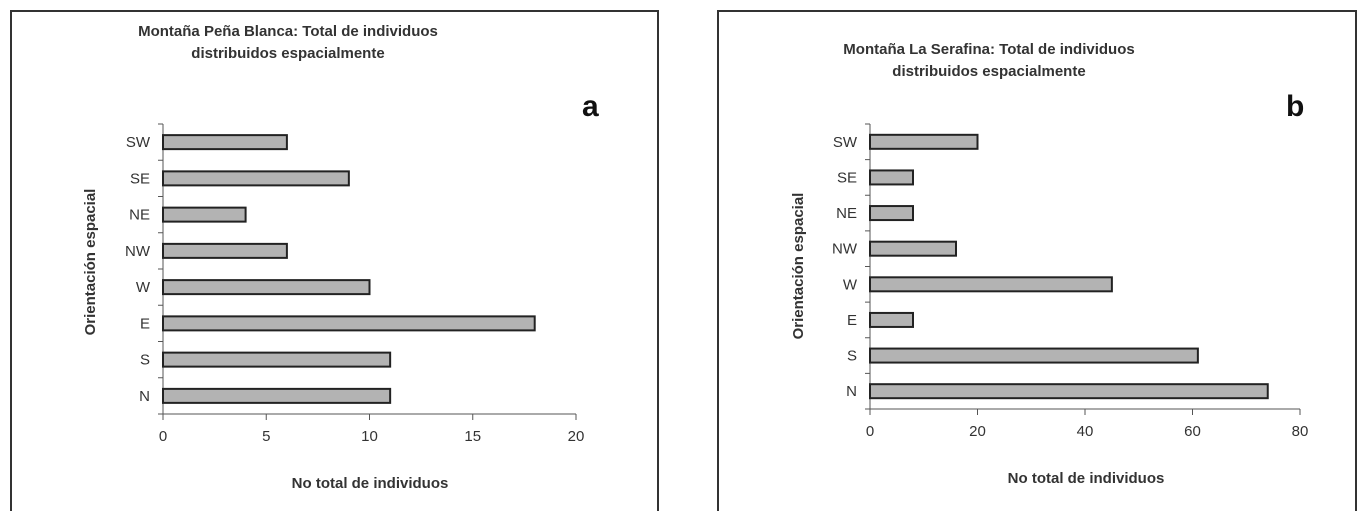  What do you see at coordinates (590, 106) in the screenshot?
I see `panel-label: a` at bounding box center [590, 106].